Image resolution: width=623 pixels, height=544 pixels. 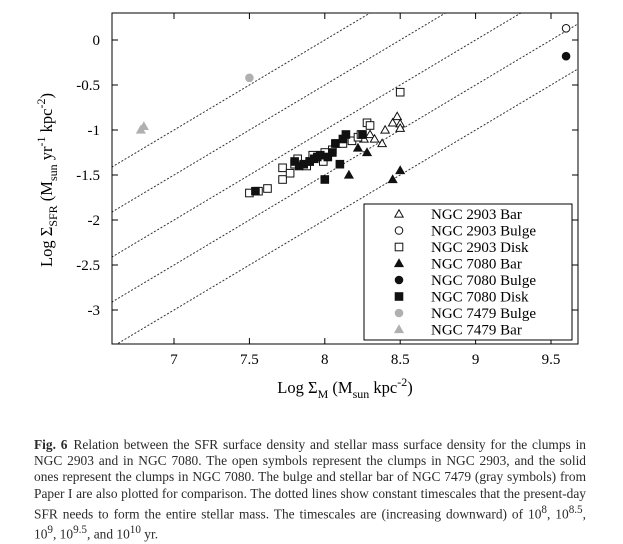 What do you see at coordinates (544, 509) in the screenshot?
I see `caption-sup: 8` at bounding box center [544, 509].